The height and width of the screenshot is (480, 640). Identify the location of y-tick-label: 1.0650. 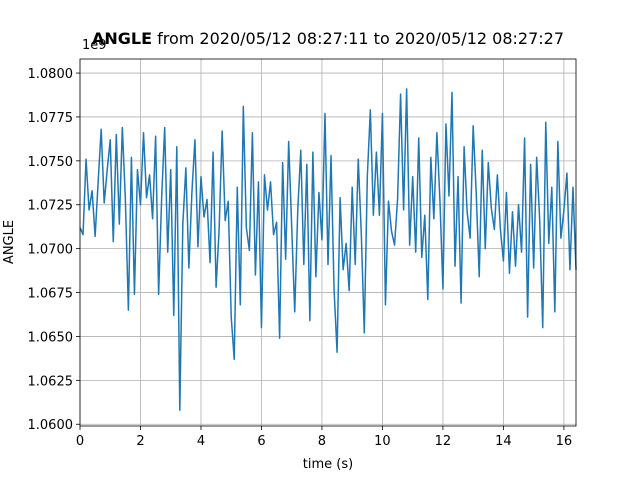
(51, 337).